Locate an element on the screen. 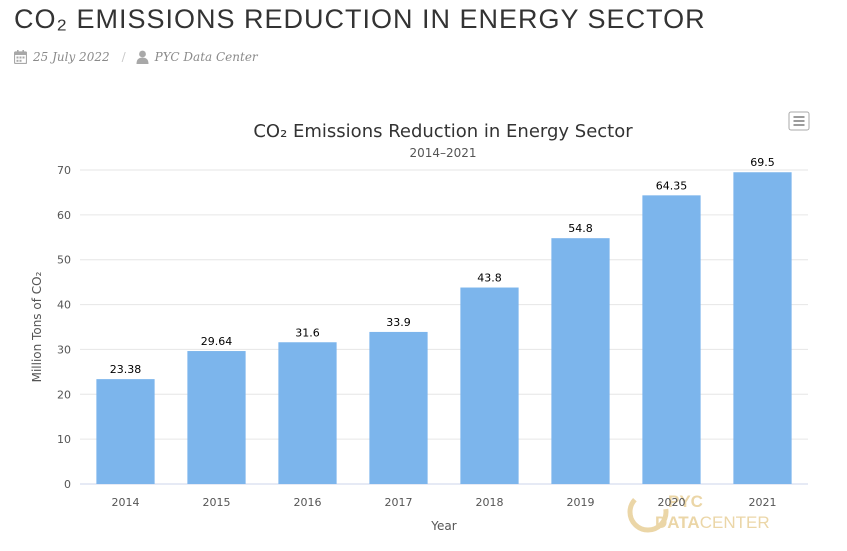  chart-context-menu-button is located at coordinates (799, 121).